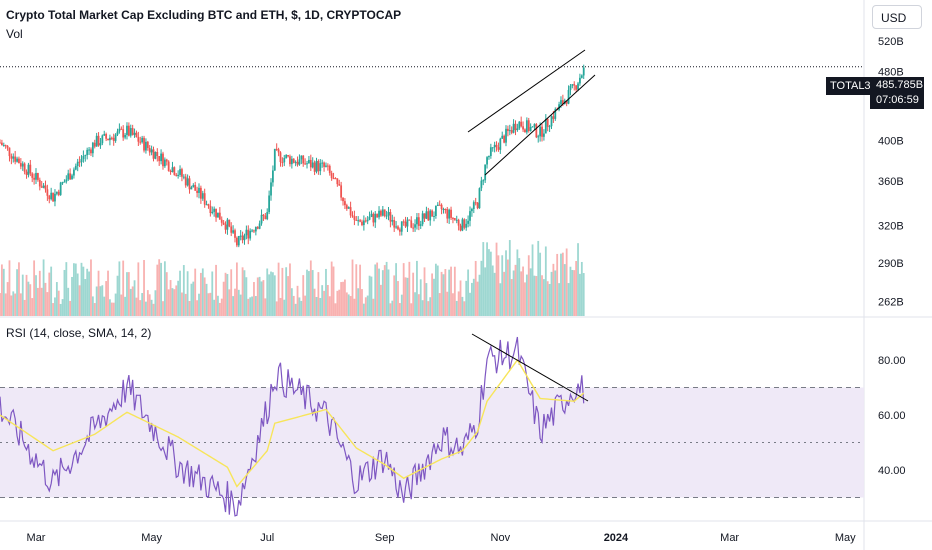 The image size is (932, 550). I want to click on price-axis-label: 262B, so click(891, 303).